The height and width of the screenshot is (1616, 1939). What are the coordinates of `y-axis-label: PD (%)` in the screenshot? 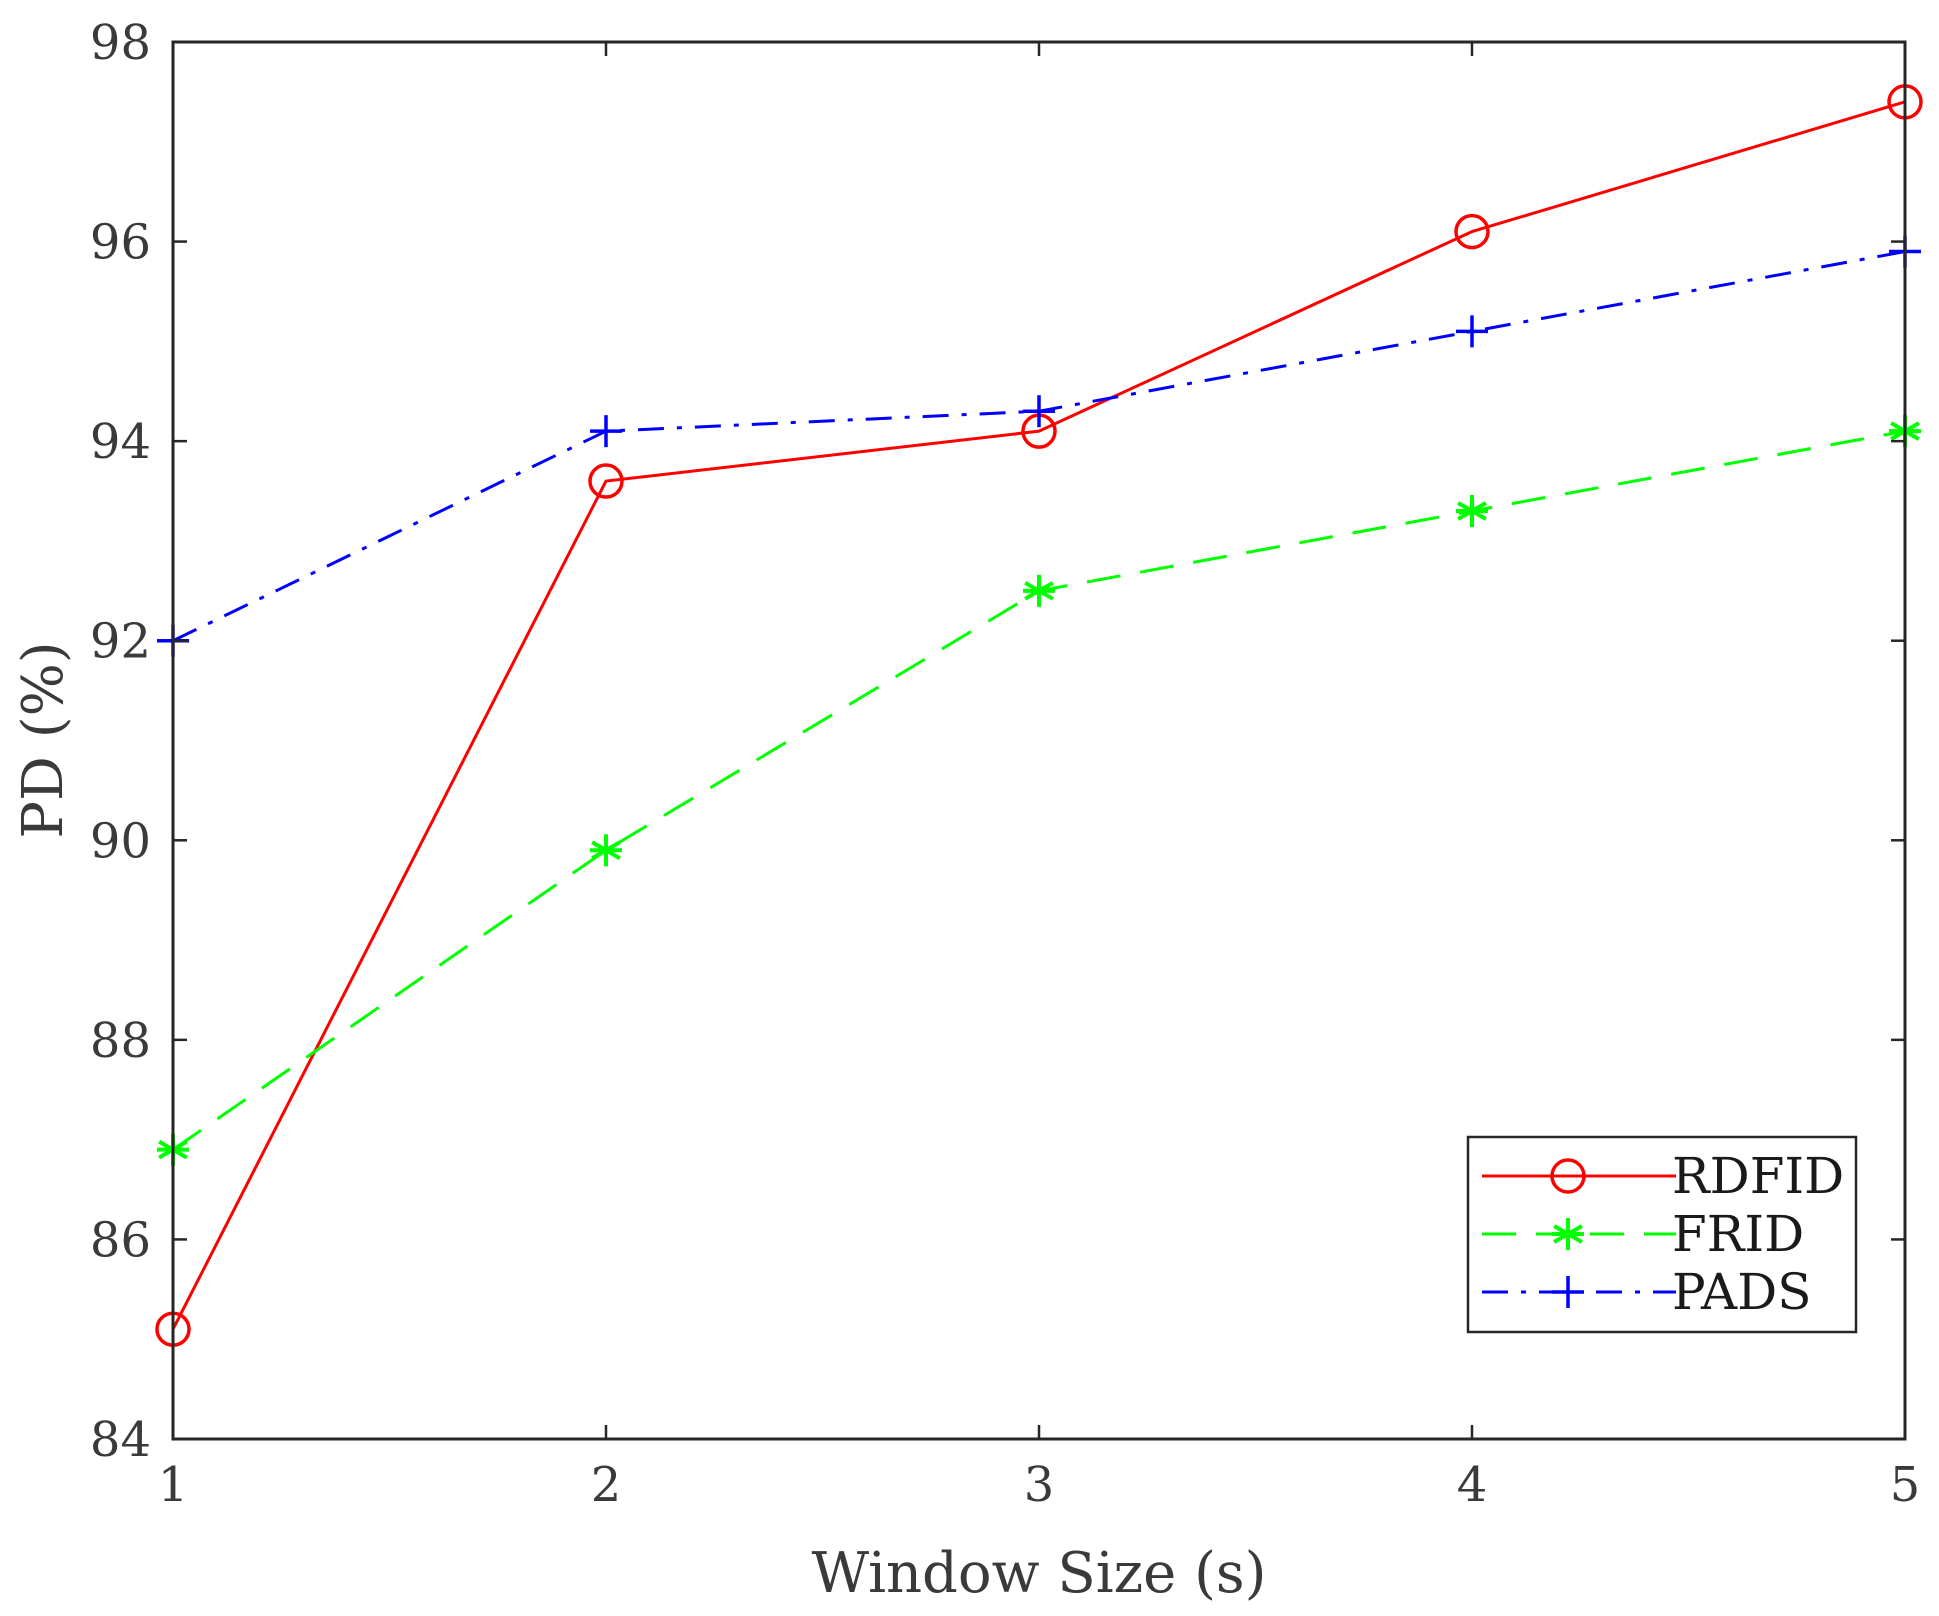 It's located at (43, 739).